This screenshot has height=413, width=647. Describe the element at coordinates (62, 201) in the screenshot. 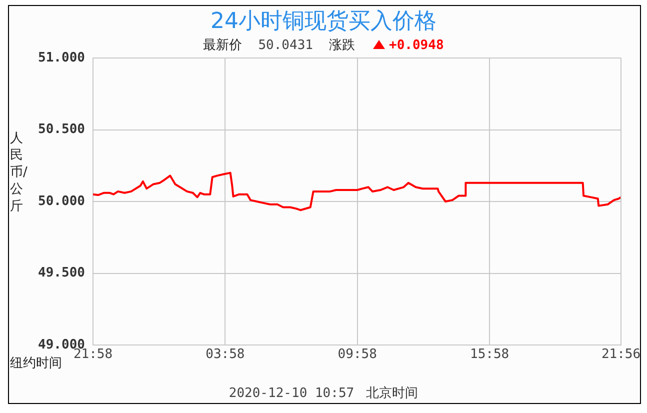

I see `y-tick-label: 50.000` at that location.